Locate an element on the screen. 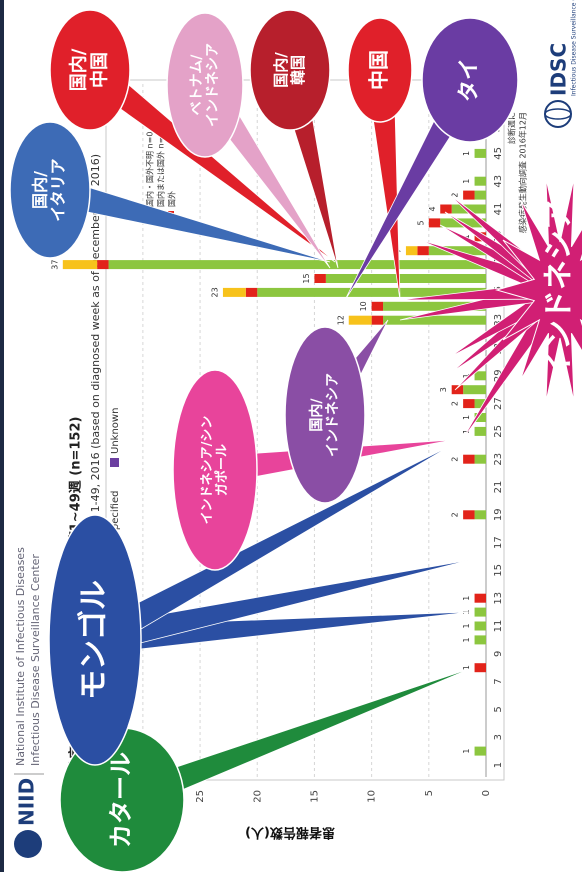 The width and height of the screenshot is (582, 872). inset-label: 国内・国外不明 n=0 is located at coordinates (150, 169).